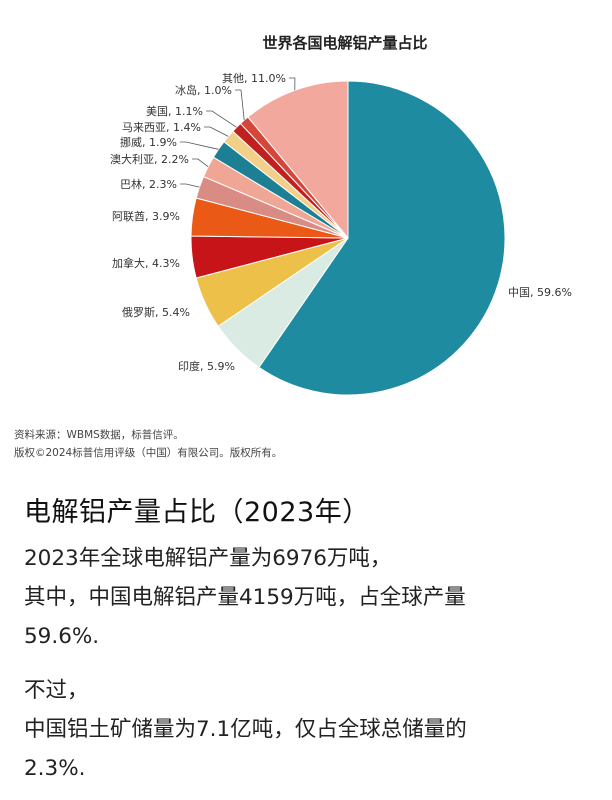 This screenshot has width=612, height=800. What do you see at coordinates (99, 435) in the screenshot?
I see `source-line: 资料来源：WBMS数据，标普信评。` at bounding box center [99, 435].